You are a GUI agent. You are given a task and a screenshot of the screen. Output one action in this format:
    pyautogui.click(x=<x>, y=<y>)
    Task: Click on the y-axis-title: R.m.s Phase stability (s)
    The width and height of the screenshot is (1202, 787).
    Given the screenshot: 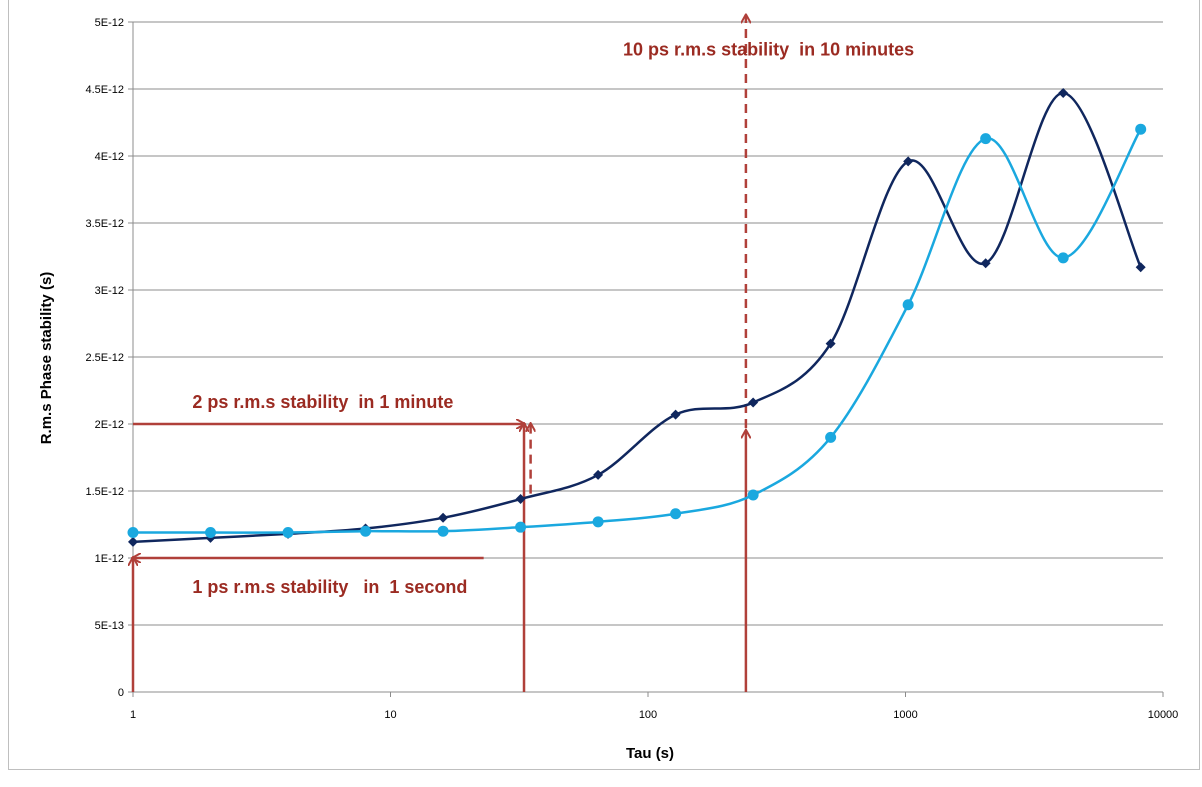 What is the action you would take?
    pyautogui.click(x=46, y=358)
    